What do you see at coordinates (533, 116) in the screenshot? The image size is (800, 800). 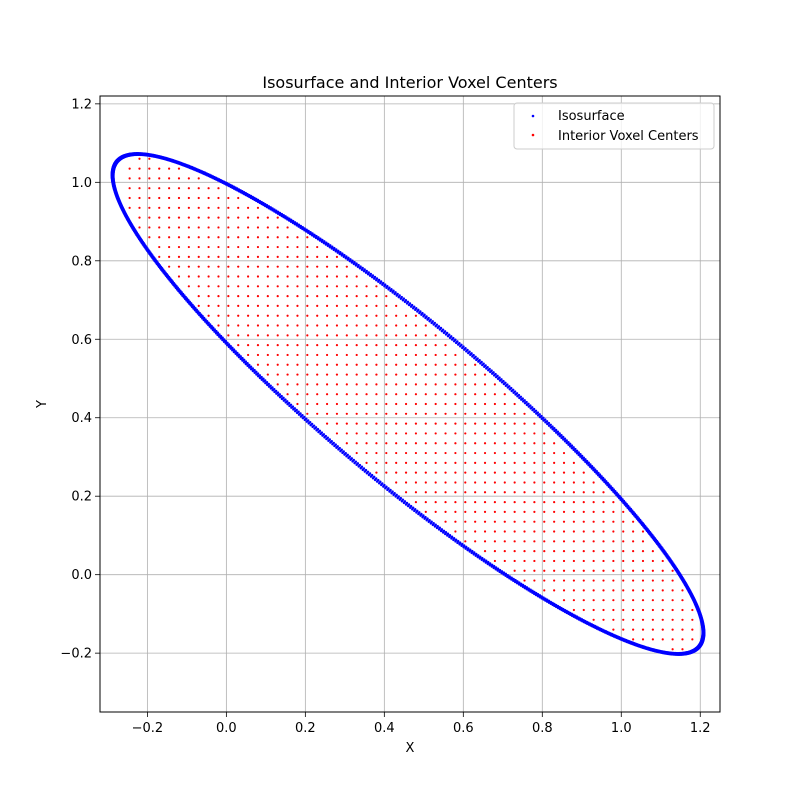 I see `legend-marker-isosurface` at bounding box center [533, 116].